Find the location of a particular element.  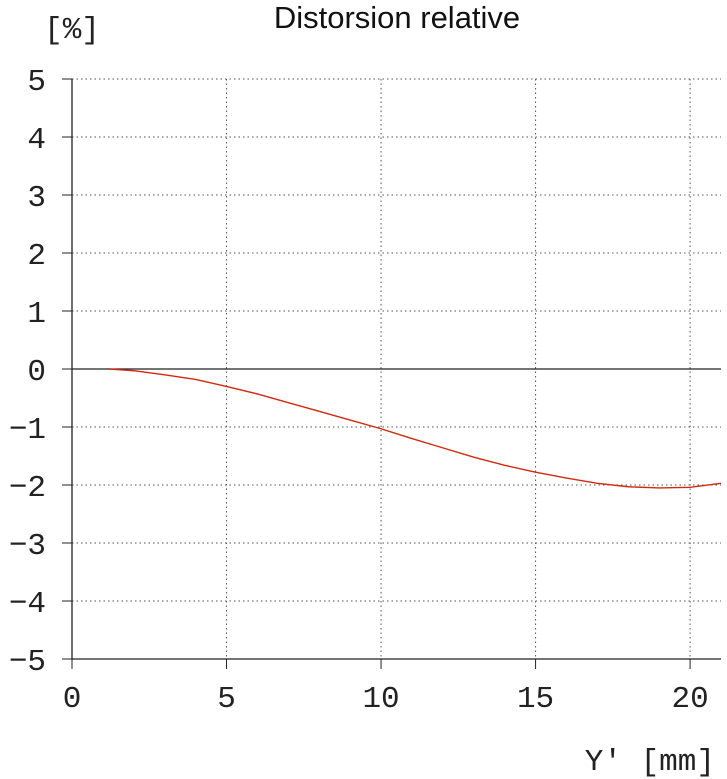

x-tick-label: 0 is located at coordinates (72, 699).